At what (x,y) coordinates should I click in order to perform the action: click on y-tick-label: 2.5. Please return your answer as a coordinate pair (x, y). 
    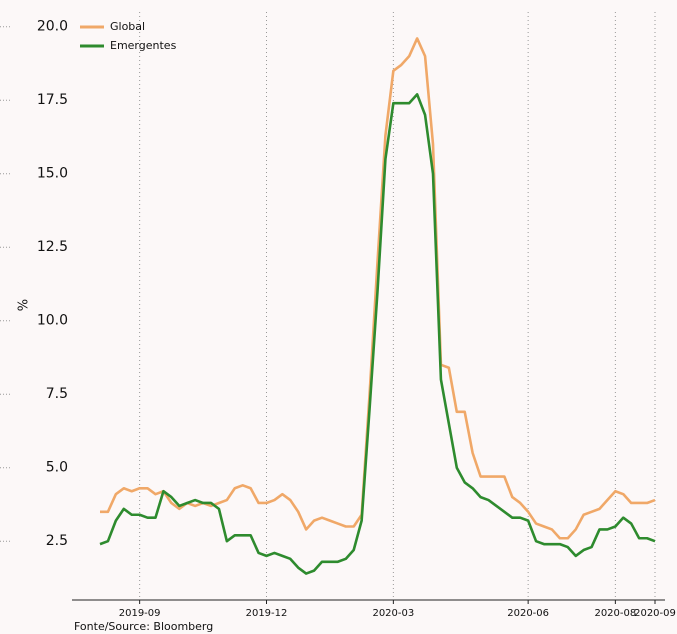
    Looking at the image, I should click on (57, 541).